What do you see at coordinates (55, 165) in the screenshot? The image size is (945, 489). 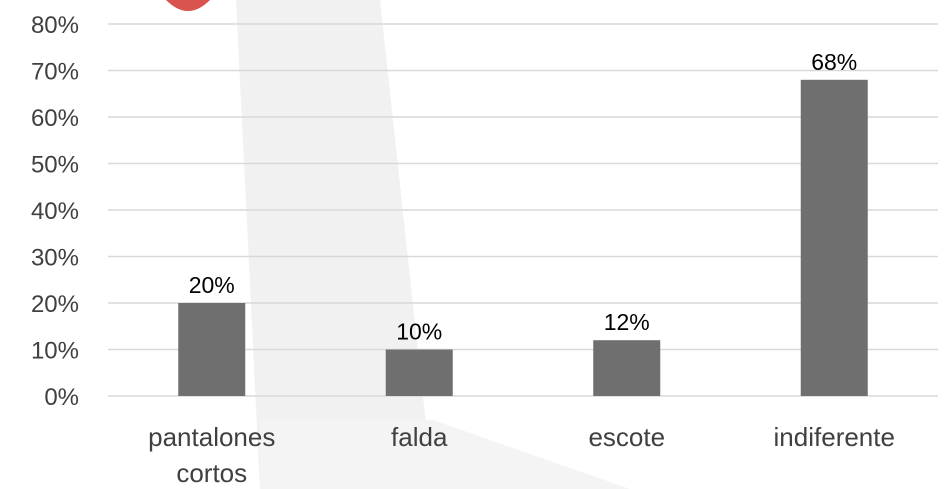 I see `y-tick-label: 50%` at bounding box center [55, 165].